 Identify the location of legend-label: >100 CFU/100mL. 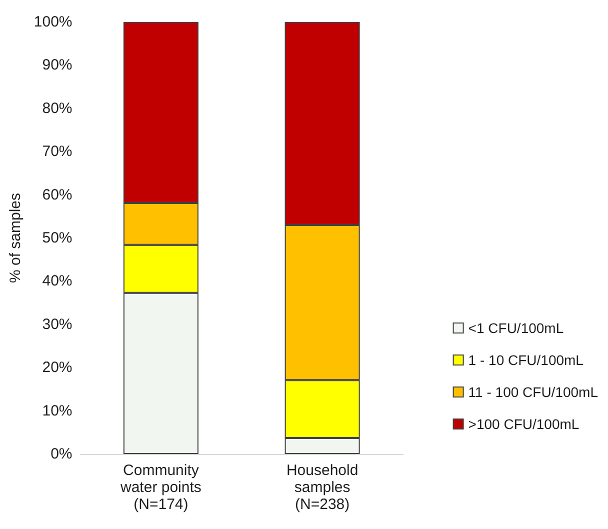
(524, 424).